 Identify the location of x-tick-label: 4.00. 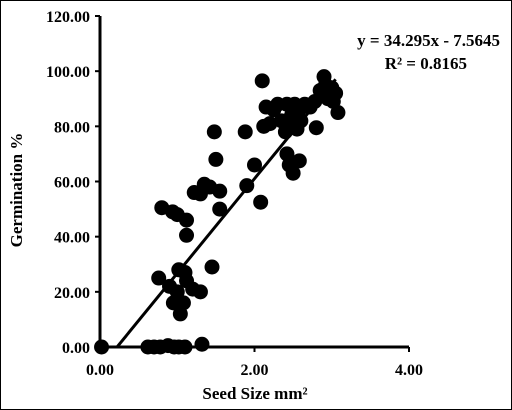
(409, 370).